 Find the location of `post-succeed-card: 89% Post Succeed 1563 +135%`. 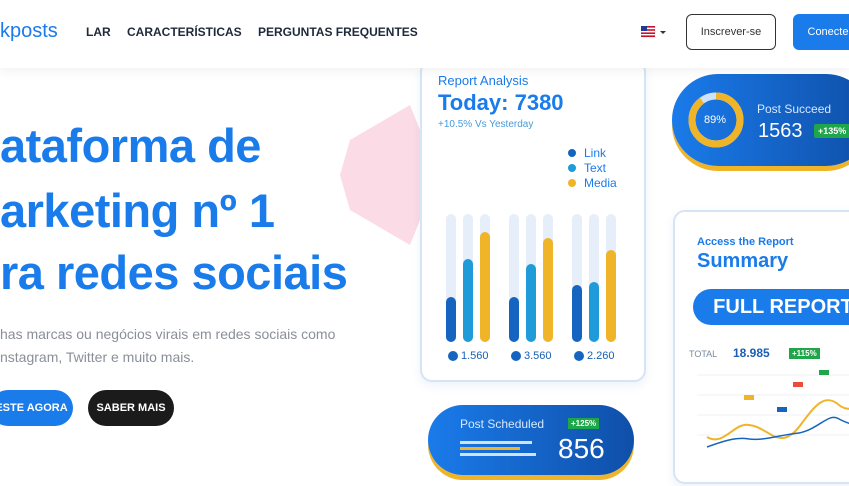

post-succeed-card: 89% Post Succeed 1563 +135% is located at coordinates (760, 120).